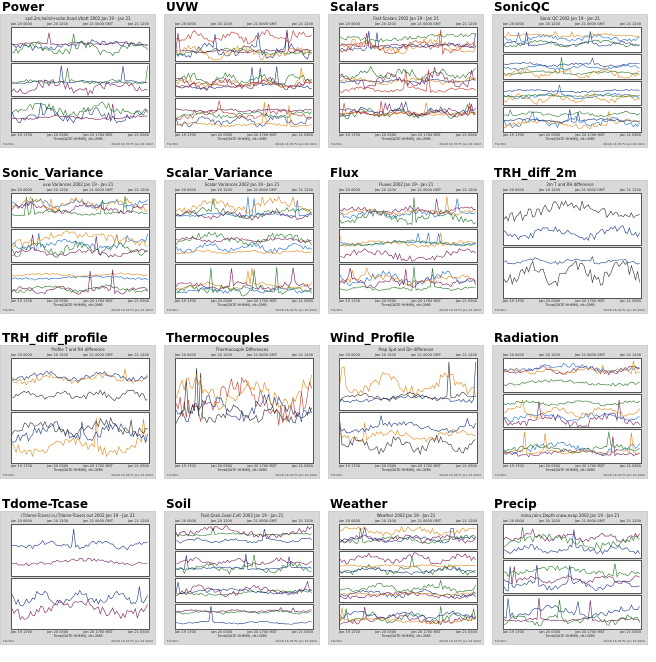 The image size is (656, 662). What do you see at coordinates (426, 355) in the screenshot?
I see `top-tick-label: Jan 21 0000 GMT` at bounding box center [426, 355].